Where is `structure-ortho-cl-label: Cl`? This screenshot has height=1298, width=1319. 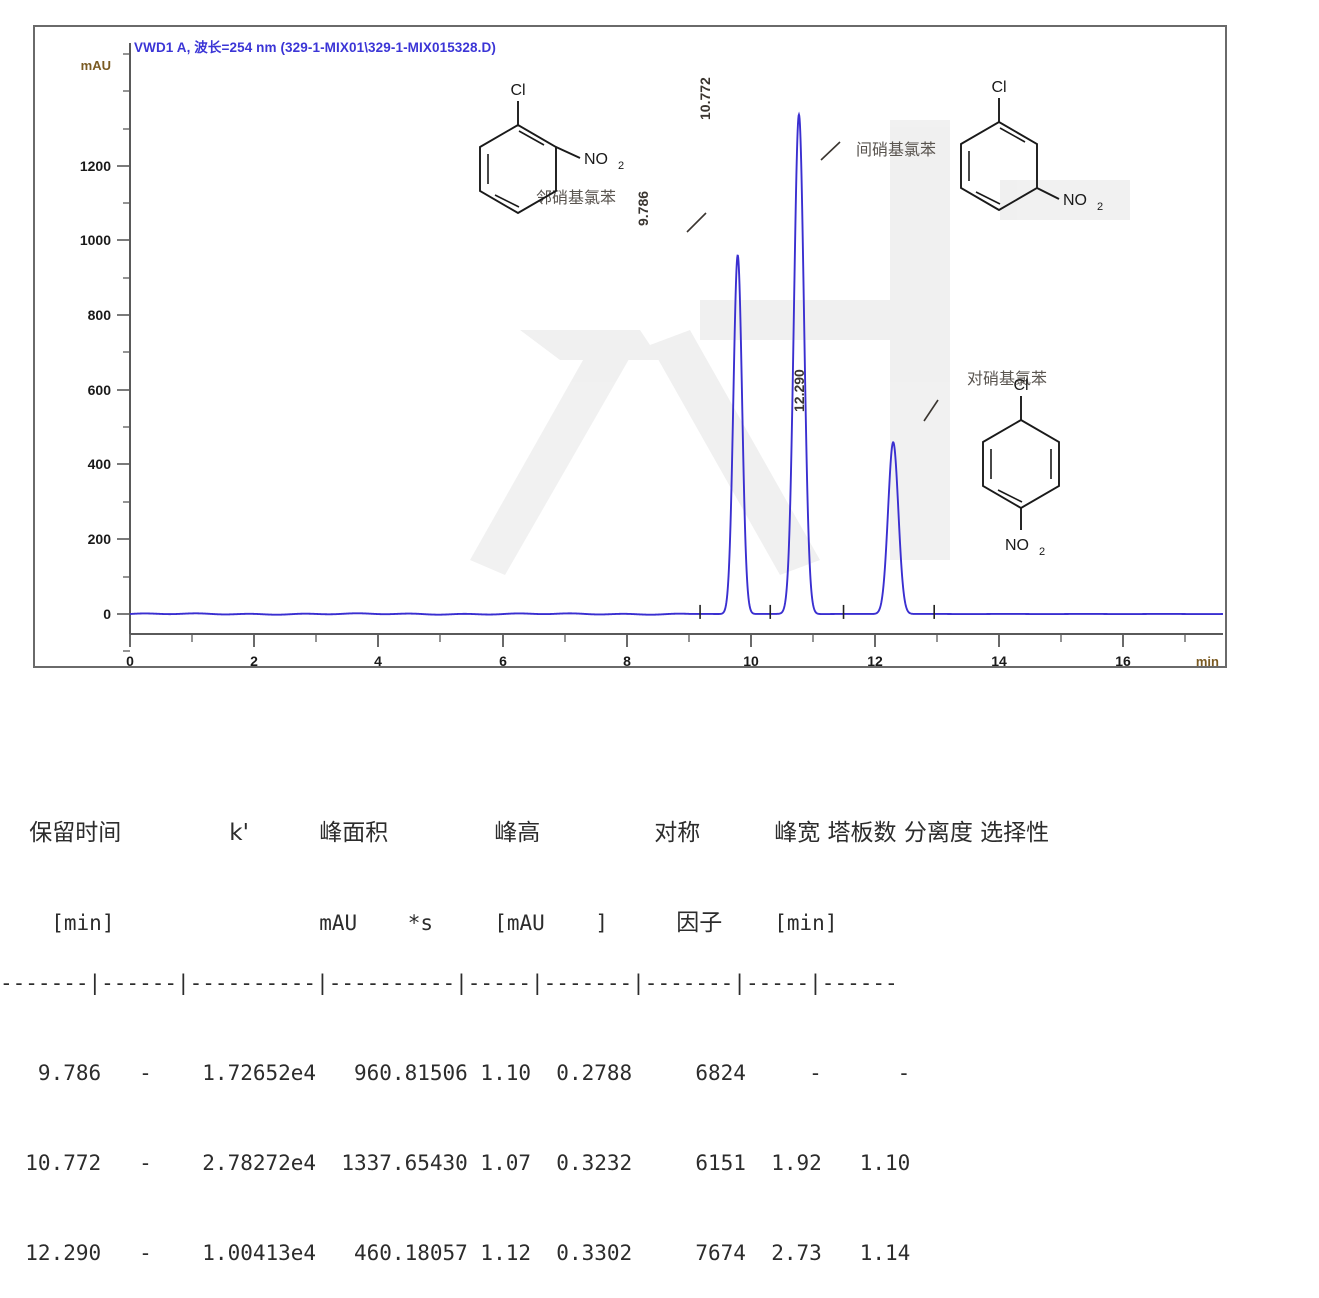
structure-ortho-cl-label: Cl is located at coordinates (517, 90).